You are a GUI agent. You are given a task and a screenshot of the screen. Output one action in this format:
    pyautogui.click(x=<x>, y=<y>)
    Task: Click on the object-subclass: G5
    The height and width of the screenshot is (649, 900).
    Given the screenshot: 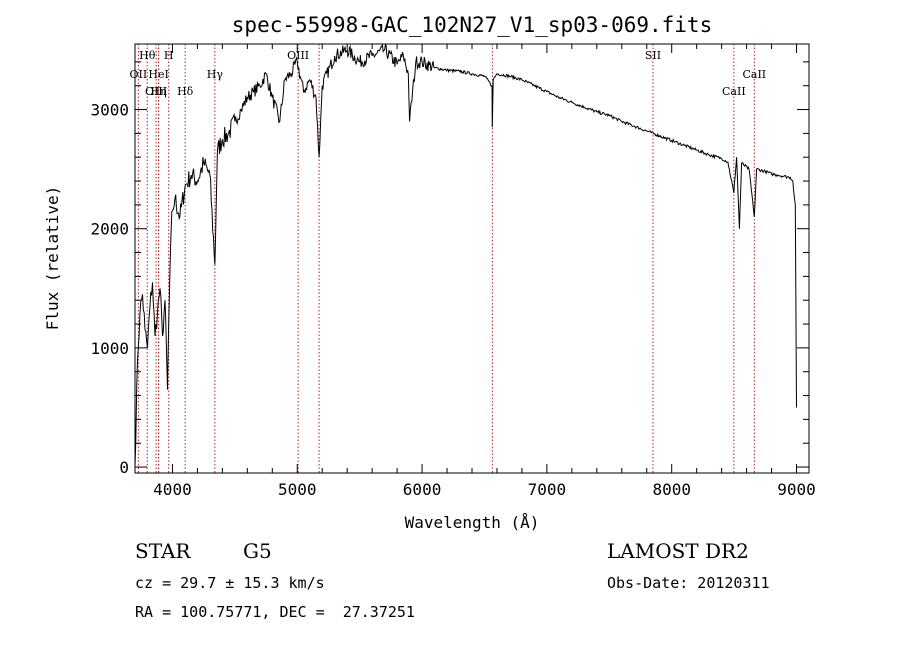 What is the action you would take?
    pyautogui.click(x=257, y=551)
    